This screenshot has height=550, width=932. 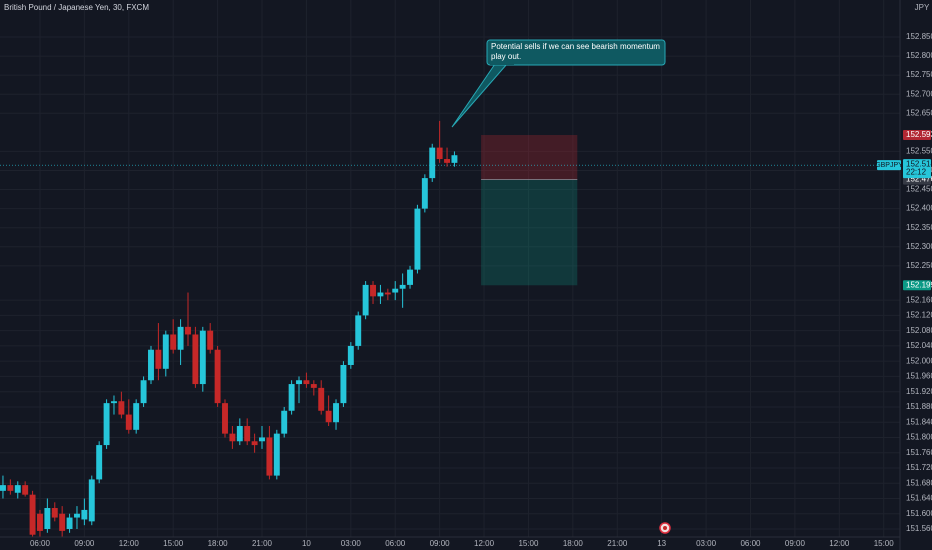 What do you see at coordinates (919, 163) in the screenshot?
I see `last-price-label: 152.514` at bounding box center [919, 163].